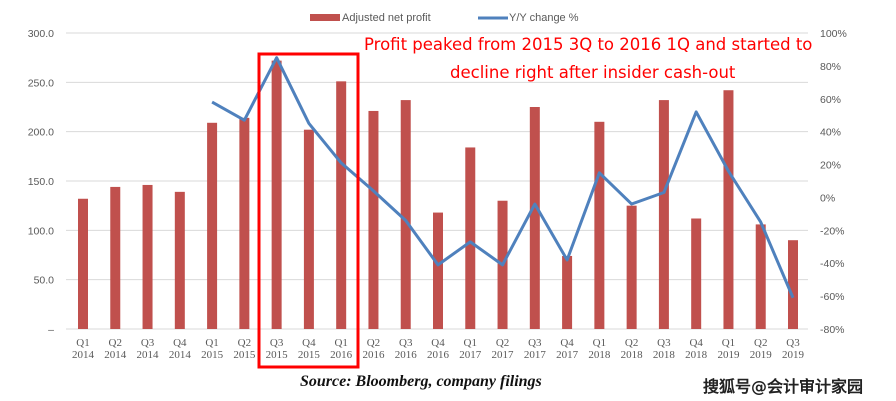 The image size is (896, 401). Describe the element at coordinates (830, 100) in the screenshot. I see `right-tick-label: 60%` at that location.